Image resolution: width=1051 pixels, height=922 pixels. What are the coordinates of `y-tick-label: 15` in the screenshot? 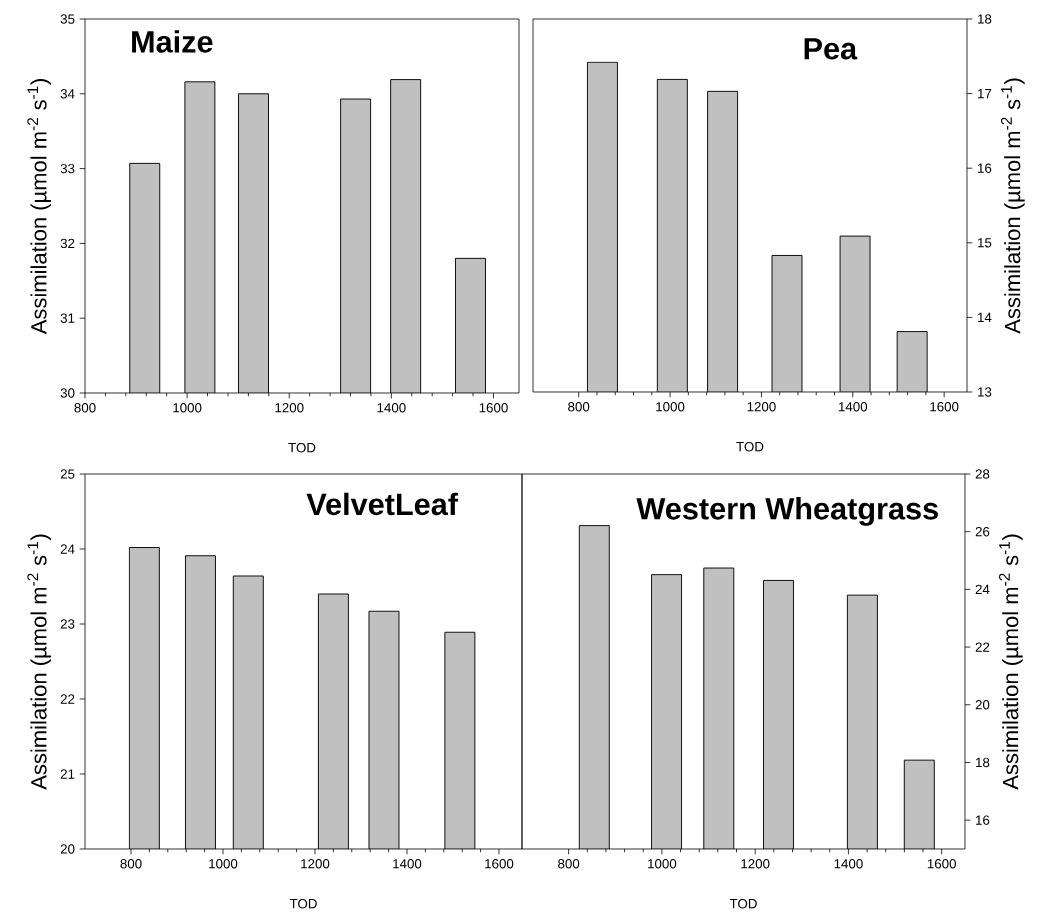 It's located at (985, 243).